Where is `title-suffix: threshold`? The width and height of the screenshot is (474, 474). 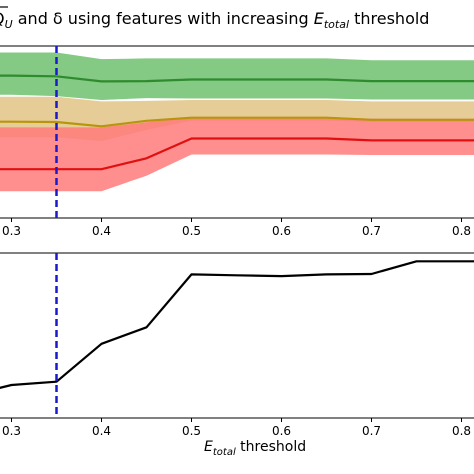
title-suffix: threshold is located at coordinates (389, 18).